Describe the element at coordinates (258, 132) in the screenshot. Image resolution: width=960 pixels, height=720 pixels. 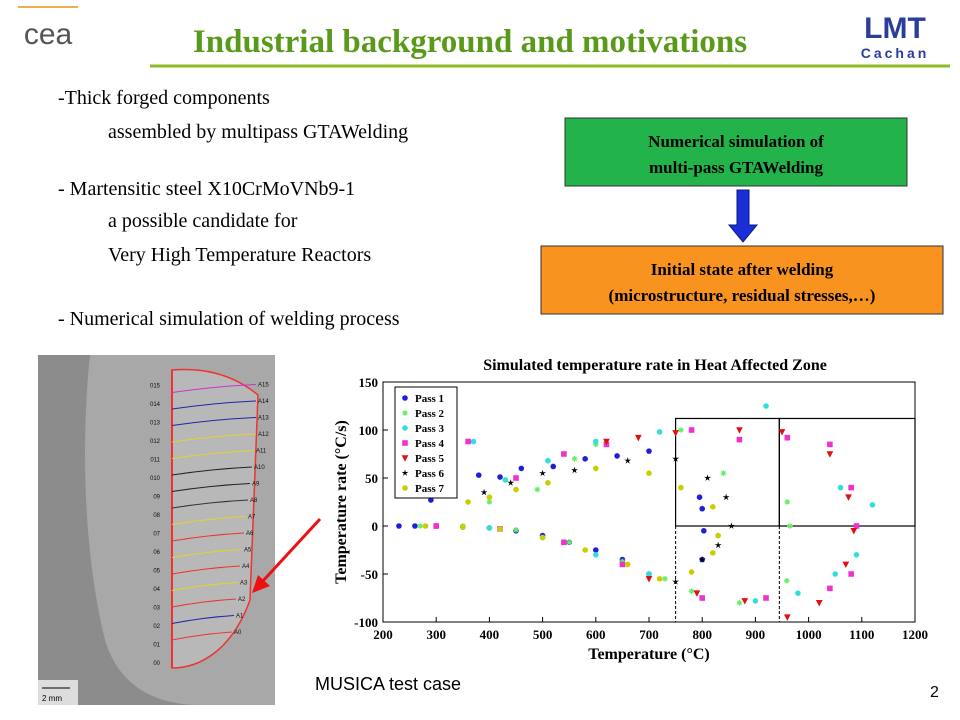
I see `bullet-sub: assembled by multipass GTAWelding` at that location.